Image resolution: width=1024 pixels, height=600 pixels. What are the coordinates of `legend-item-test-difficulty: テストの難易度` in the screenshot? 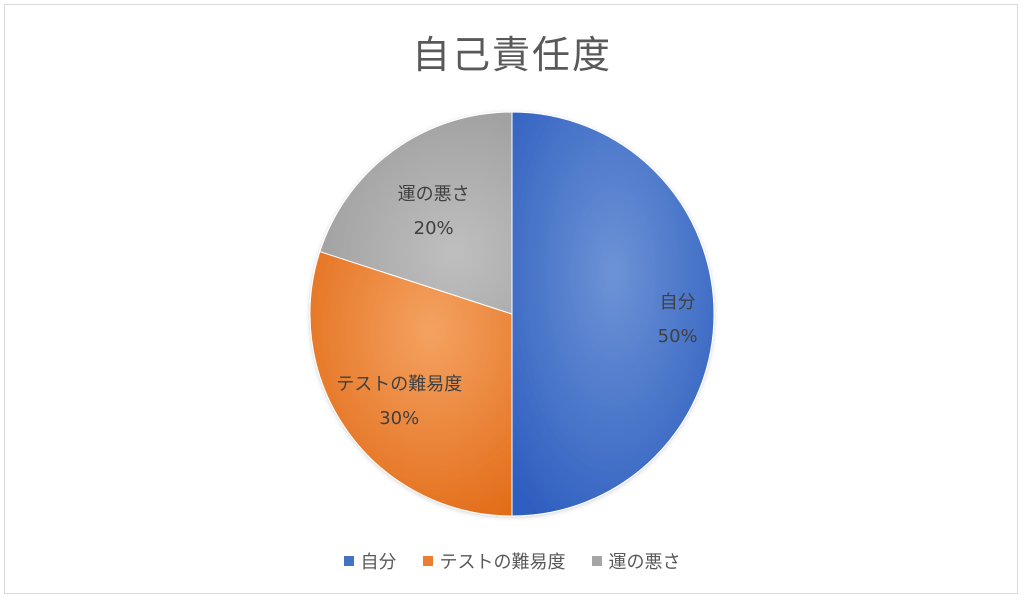 It's located at (494, 561).